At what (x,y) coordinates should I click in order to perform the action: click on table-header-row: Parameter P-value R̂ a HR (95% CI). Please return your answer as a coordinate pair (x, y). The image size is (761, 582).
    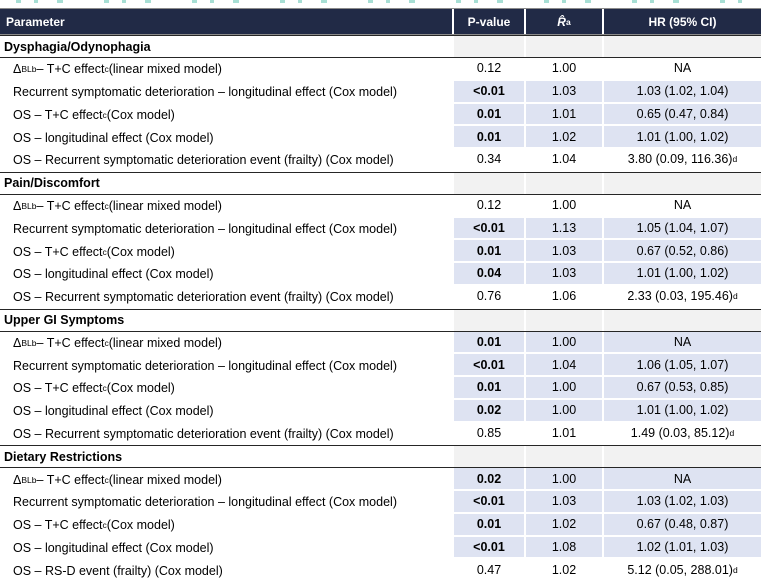
    Looking at the image, I should click on (380, 21).